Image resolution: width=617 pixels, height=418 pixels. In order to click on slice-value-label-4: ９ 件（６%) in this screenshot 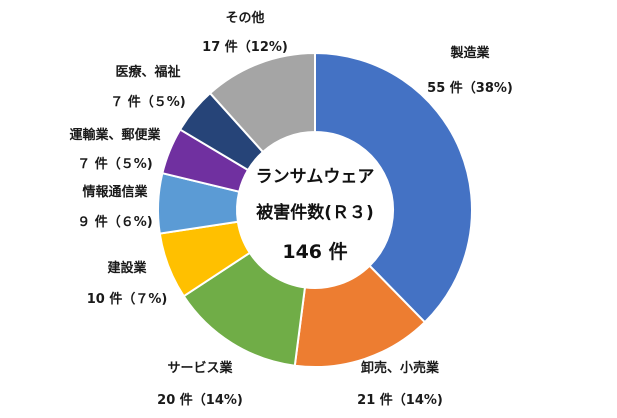, I will do `click(115, 222)`.